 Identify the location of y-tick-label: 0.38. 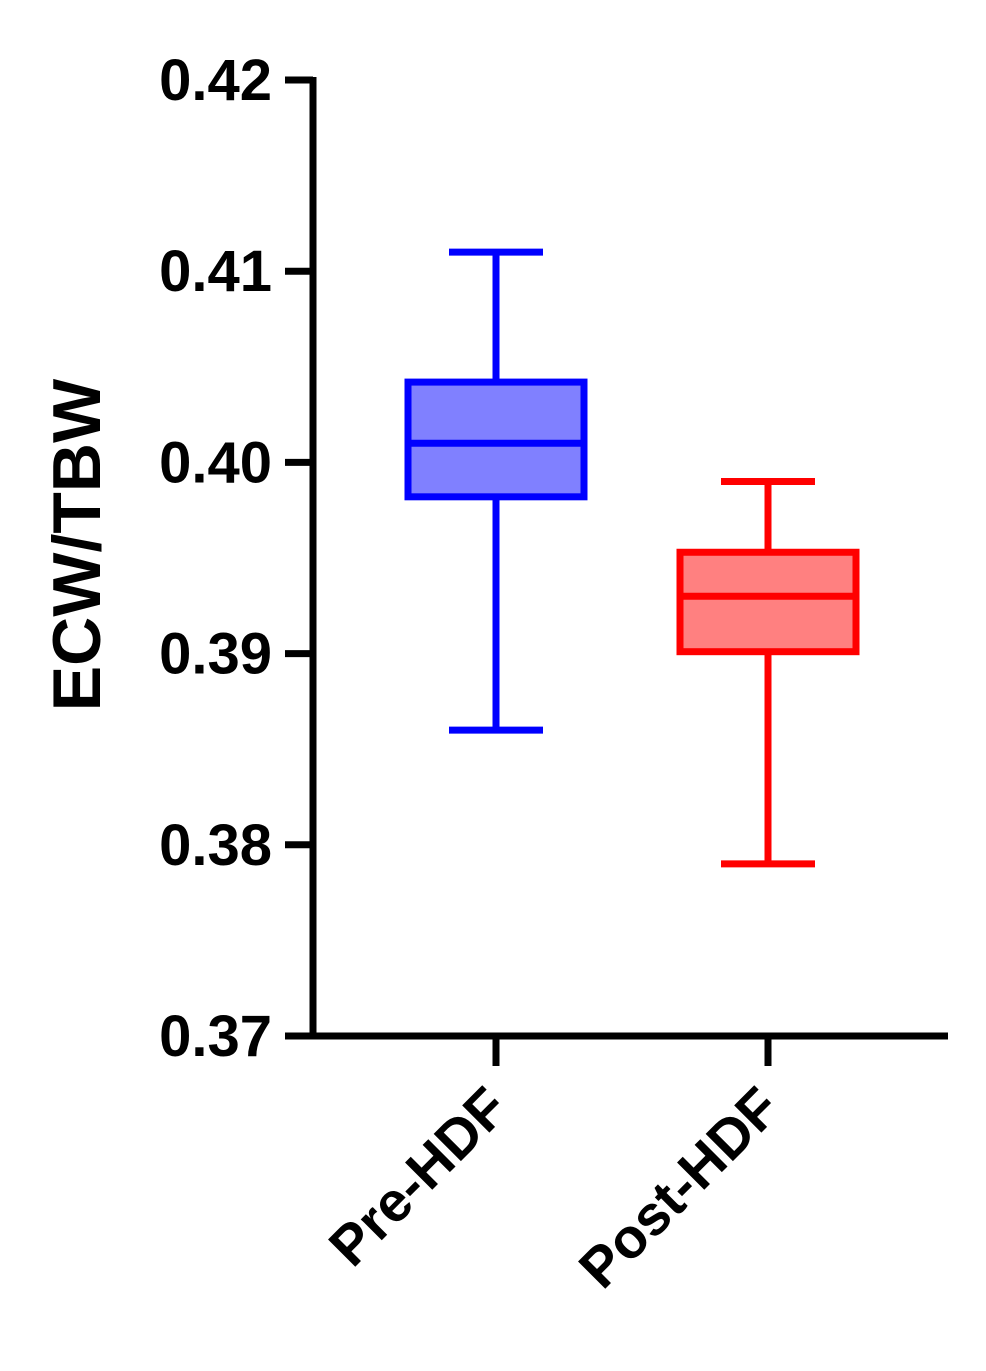
(215, 845).